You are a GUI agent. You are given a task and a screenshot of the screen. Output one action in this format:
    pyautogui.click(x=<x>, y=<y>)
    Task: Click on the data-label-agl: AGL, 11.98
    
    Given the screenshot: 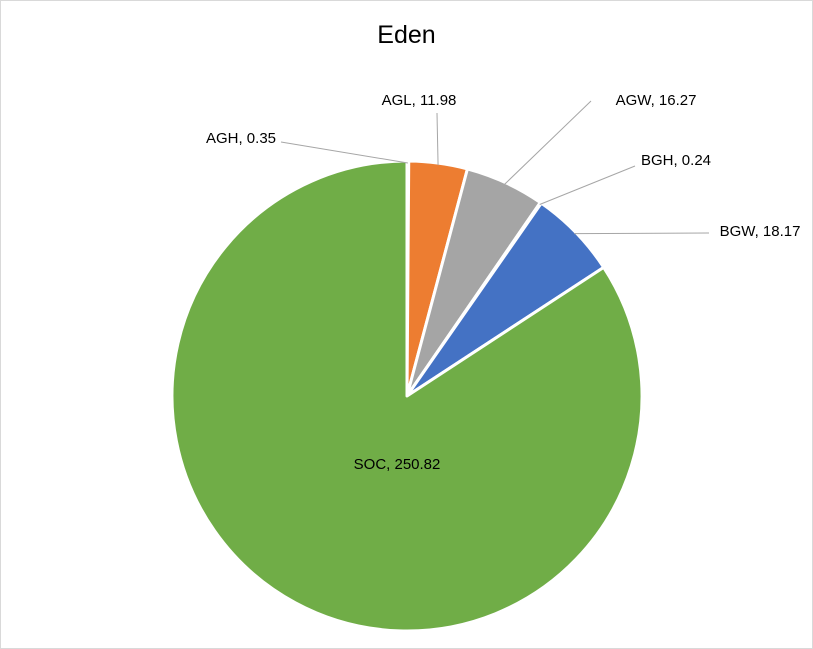 What is the action you would take?
    pyautogui.click(x=419, y=100)
    